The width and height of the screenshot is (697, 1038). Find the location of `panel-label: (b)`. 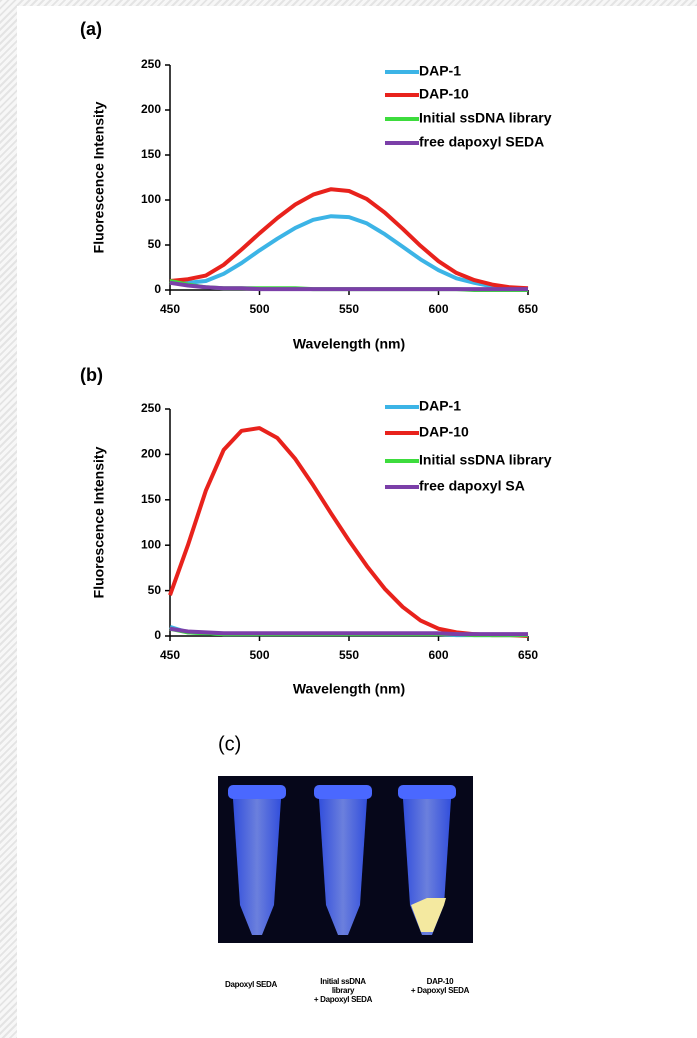

panel-label: (b) is located at coordinates (91, 375).